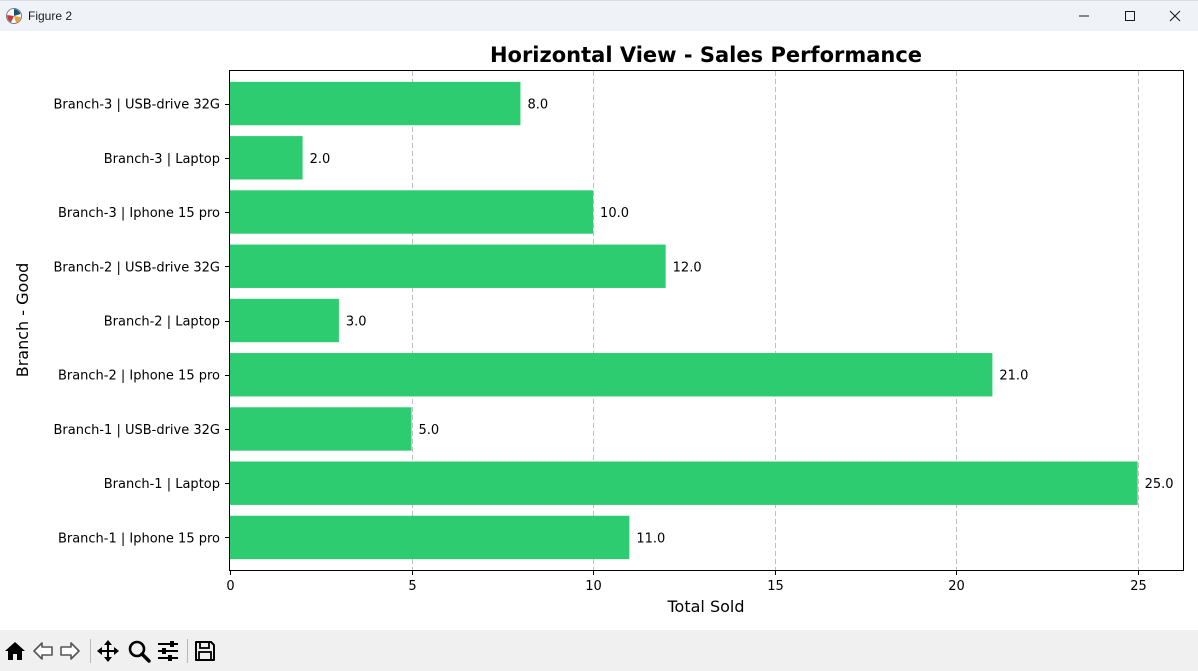 The width and height of the screenshot is (1198, 671). What do you see at coordinates (706, 55) in the screenshot?
I see `chart-title: Horizontal View - Sales Performance` at bounding box center [706, 55].